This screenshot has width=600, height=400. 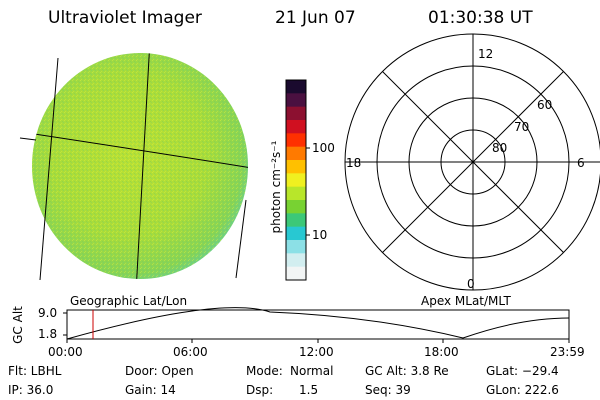 I want to click on colorbar, so click(x=297, y=180).